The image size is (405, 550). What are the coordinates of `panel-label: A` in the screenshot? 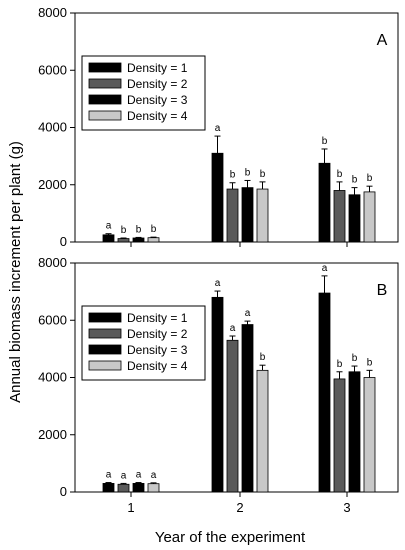 It's located at (382, 40).